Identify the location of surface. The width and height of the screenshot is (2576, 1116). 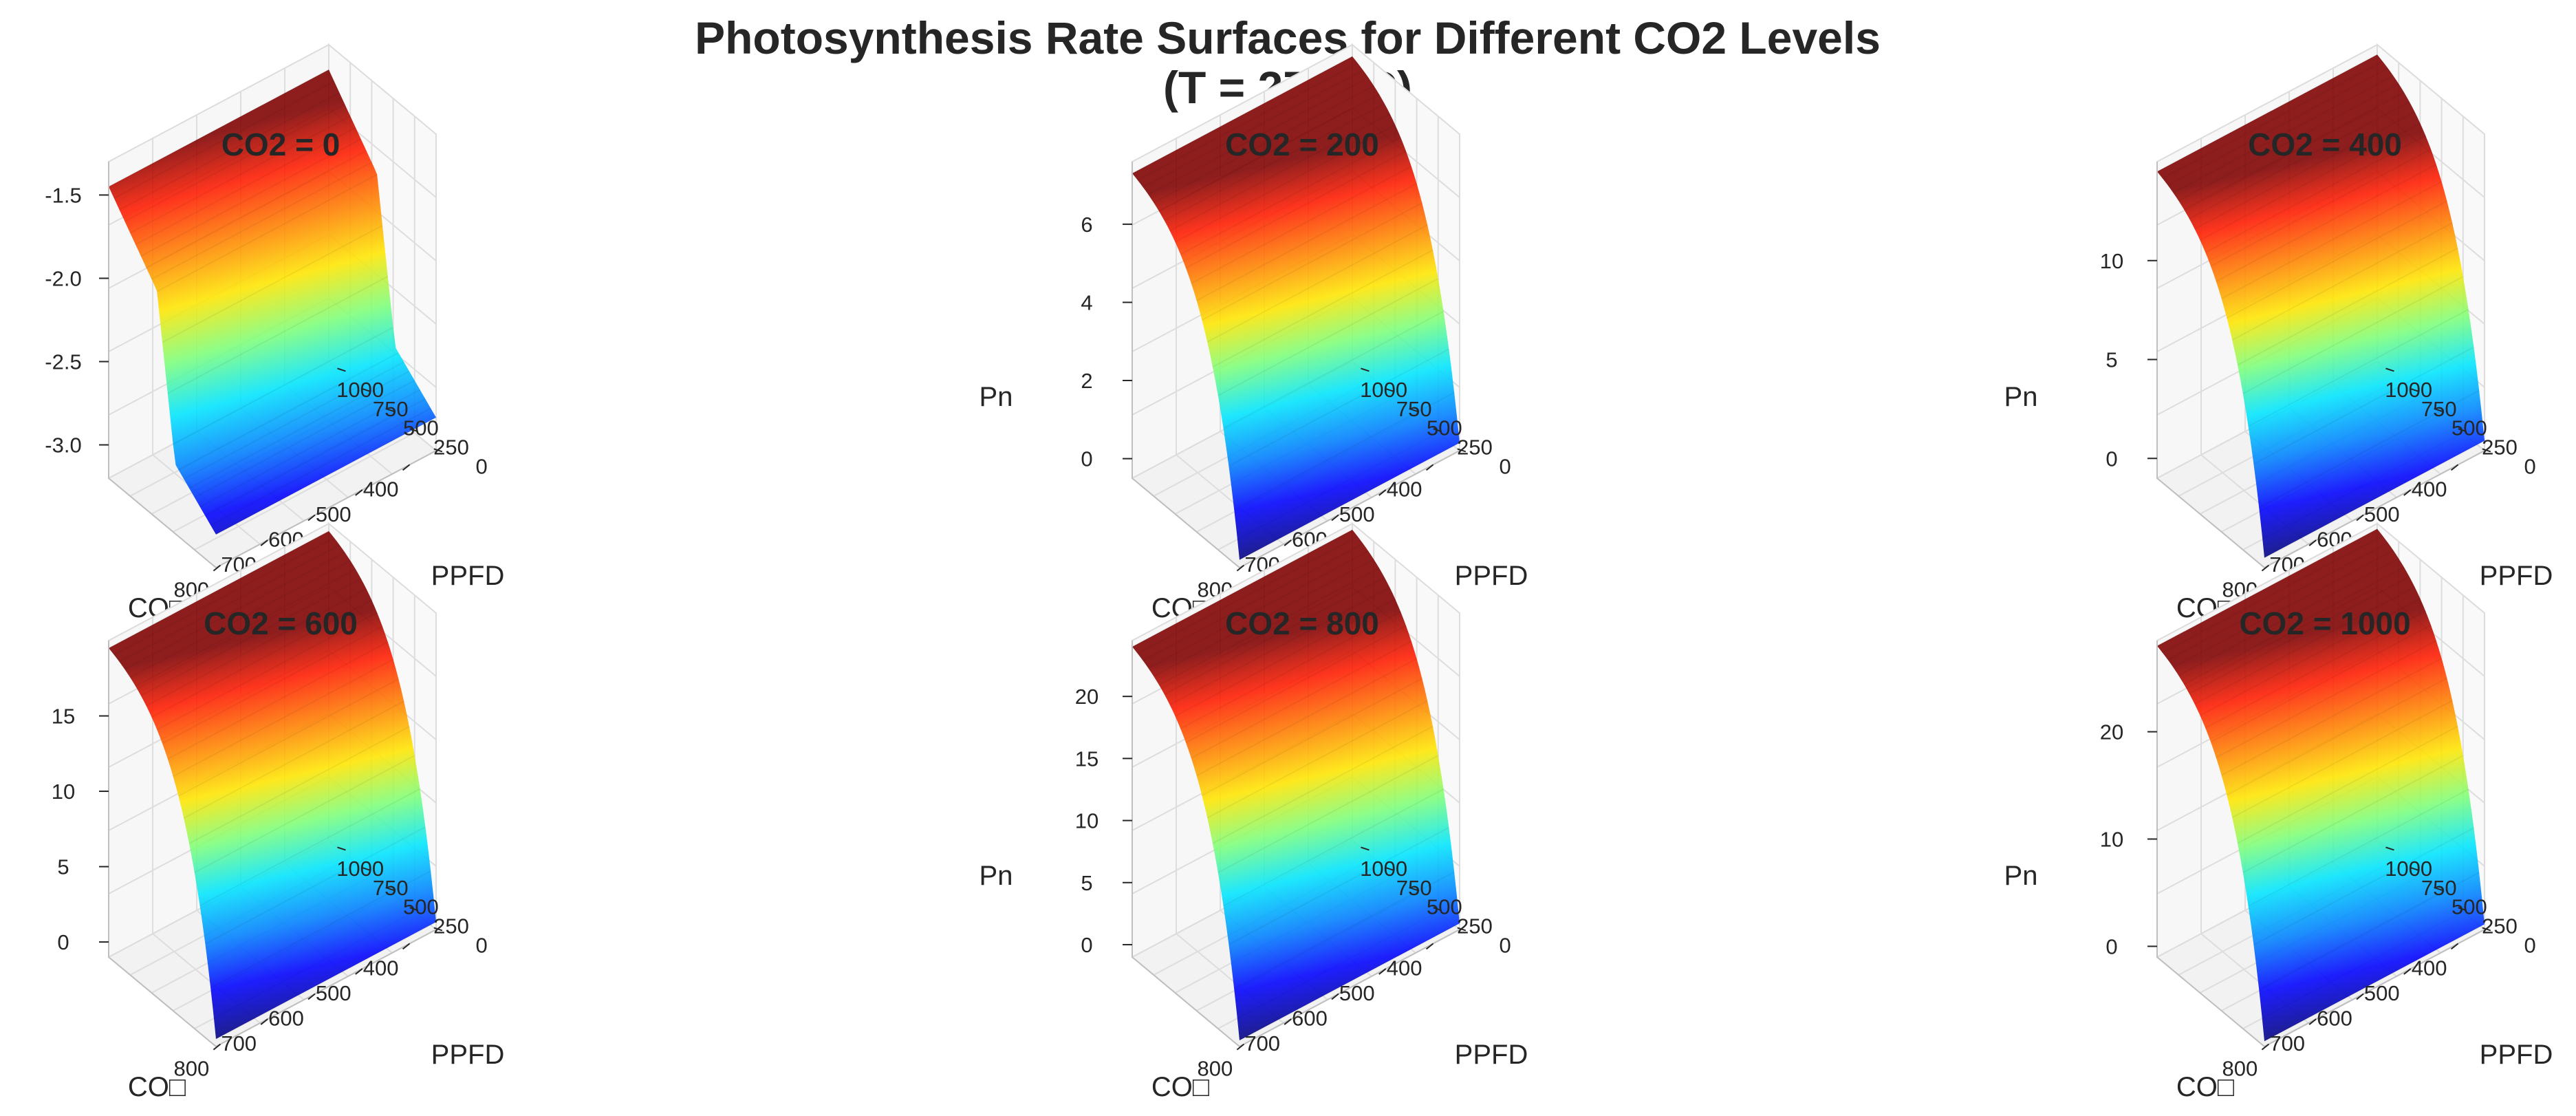
(272, 302).